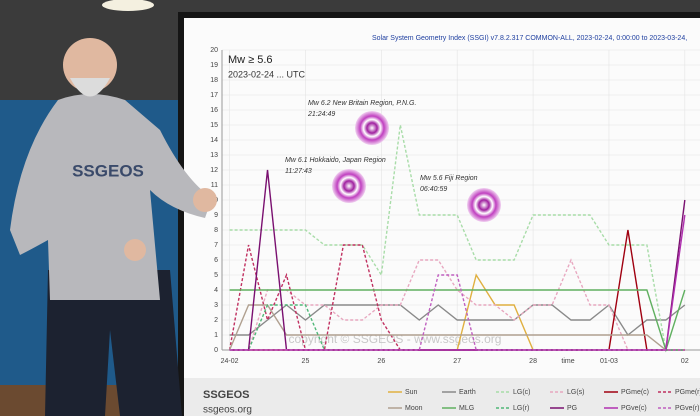 The image size is (700, 416). What do you see at coordinates (572, 408) in the screenshot?
I see `legend-label: PG` at bounding box center [572, 408].